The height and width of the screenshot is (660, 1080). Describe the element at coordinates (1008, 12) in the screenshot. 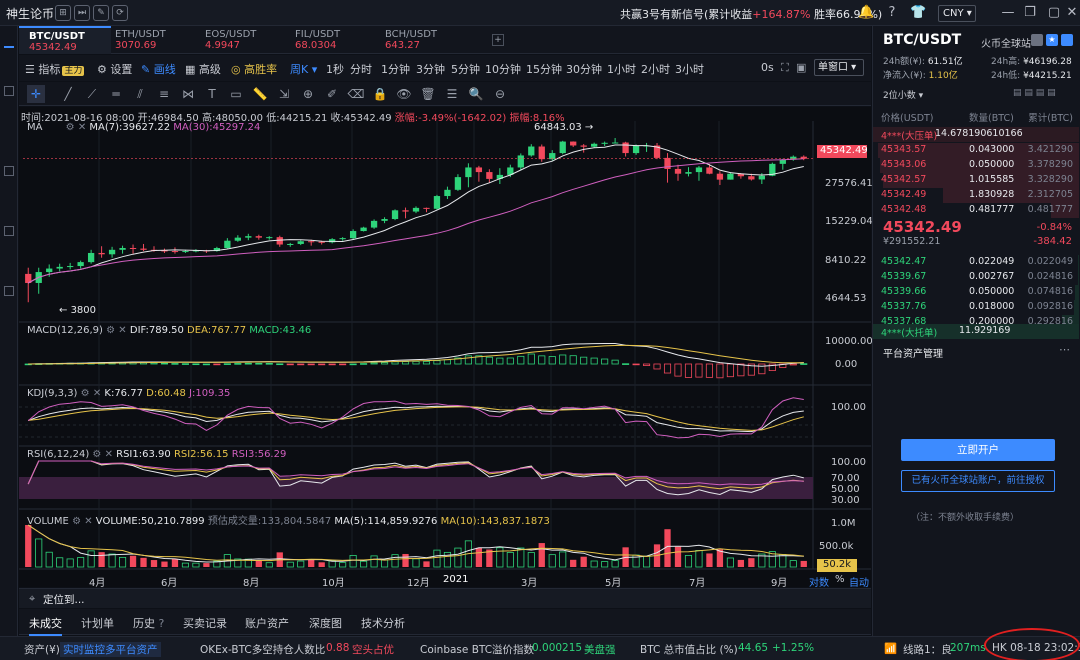

I see `minimize-icon: —` at that location.